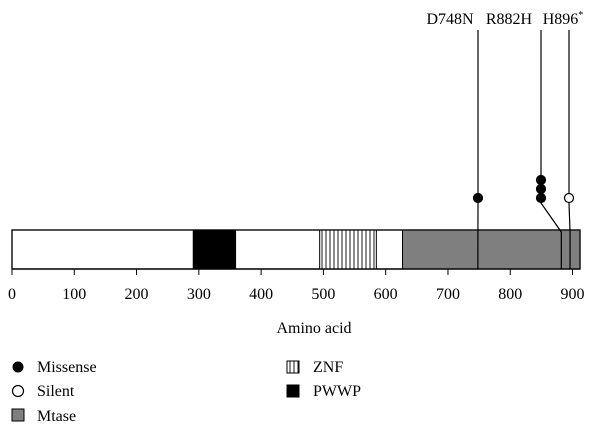 The height and width of the screenshot is (429, 616). What do you see at coordinates (328, 367) in the screenshot?
I see `legend-znf-label: ZNF` at bounding box center [328, 367].